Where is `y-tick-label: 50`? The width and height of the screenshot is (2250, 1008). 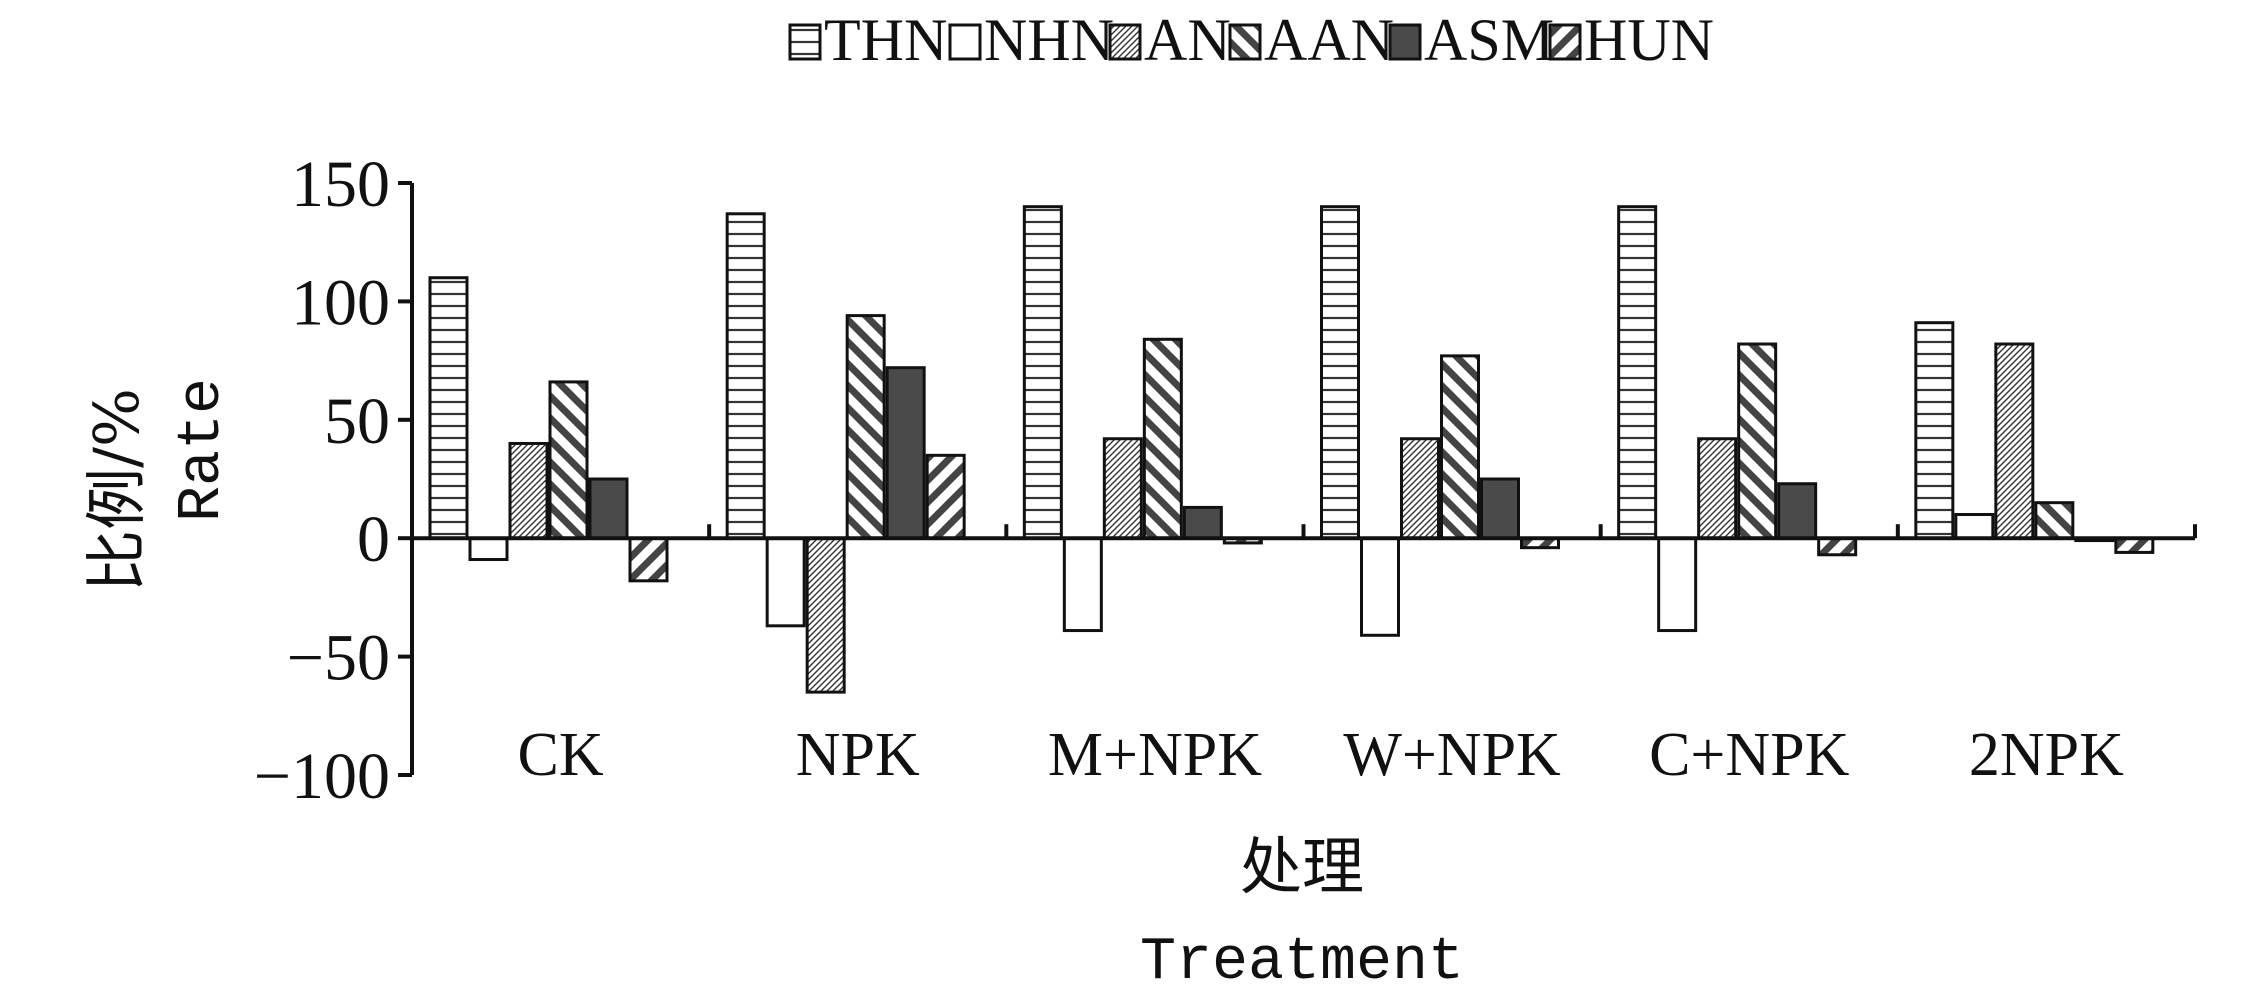
y-tick-label: 50 is located at coordinates (357, 421).